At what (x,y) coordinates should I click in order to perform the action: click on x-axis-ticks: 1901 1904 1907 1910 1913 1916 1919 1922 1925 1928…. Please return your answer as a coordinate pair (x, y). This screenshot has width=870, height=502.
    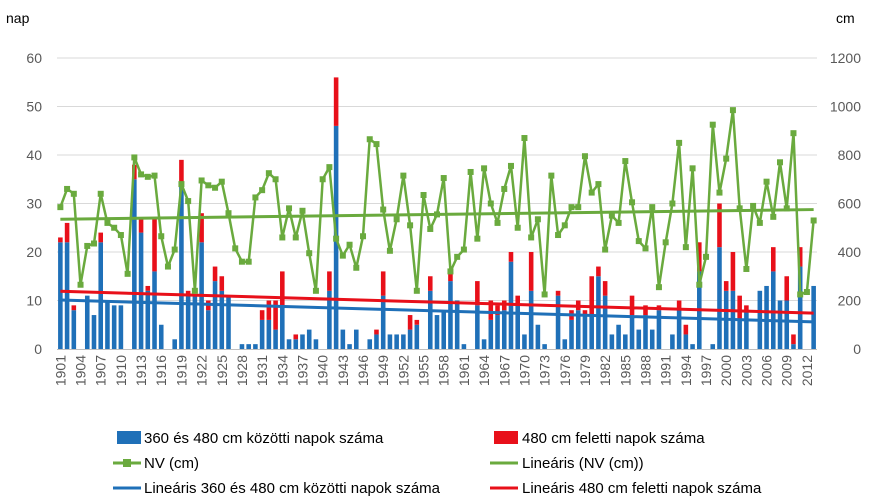
    Looking at the image, I should click on (433, 370).